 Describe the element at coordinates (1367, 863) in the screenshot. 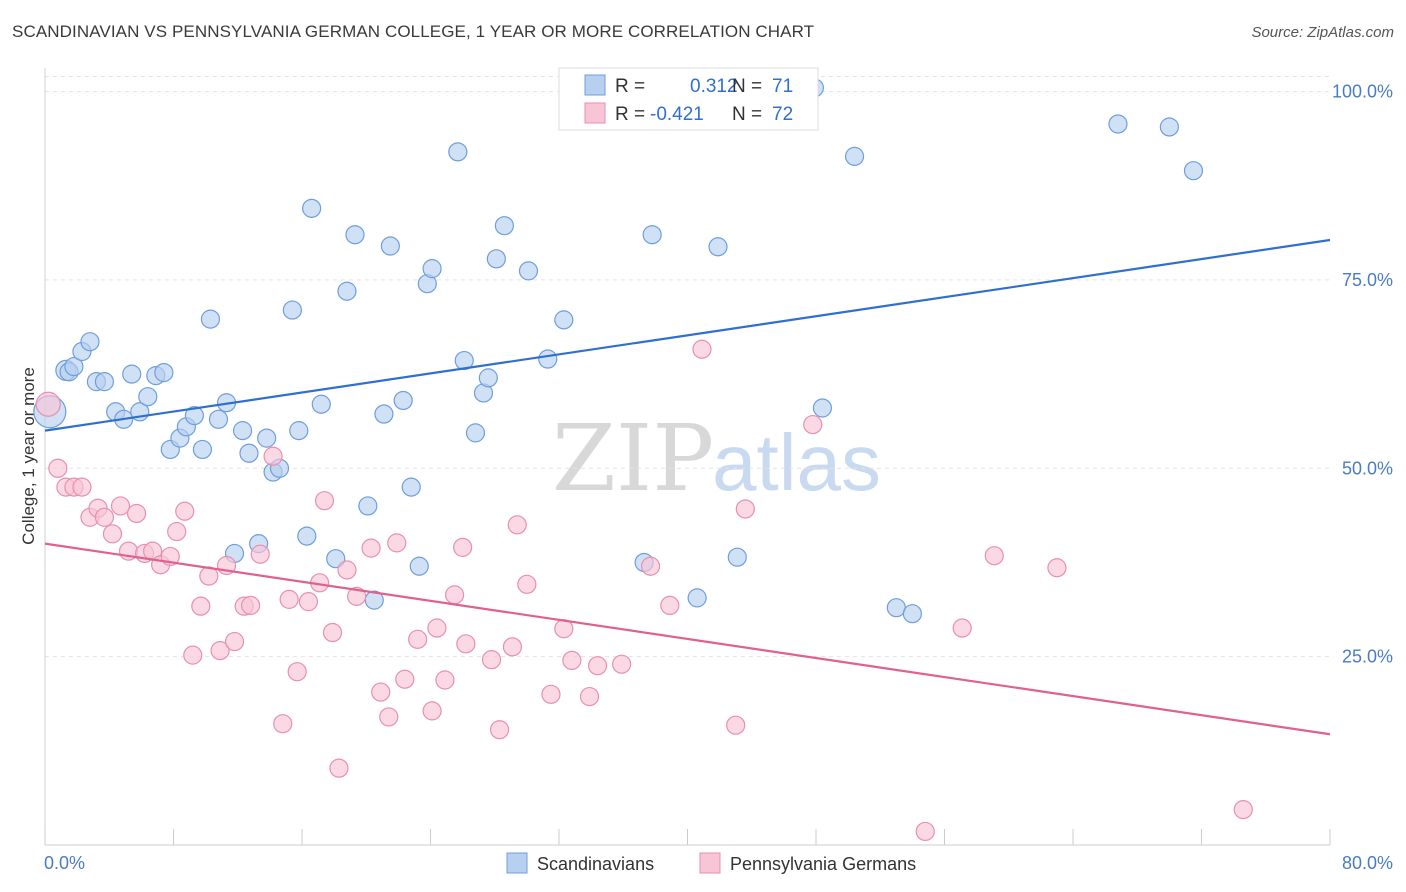

I see `x-tick-label-max: 80.0%` at that location.